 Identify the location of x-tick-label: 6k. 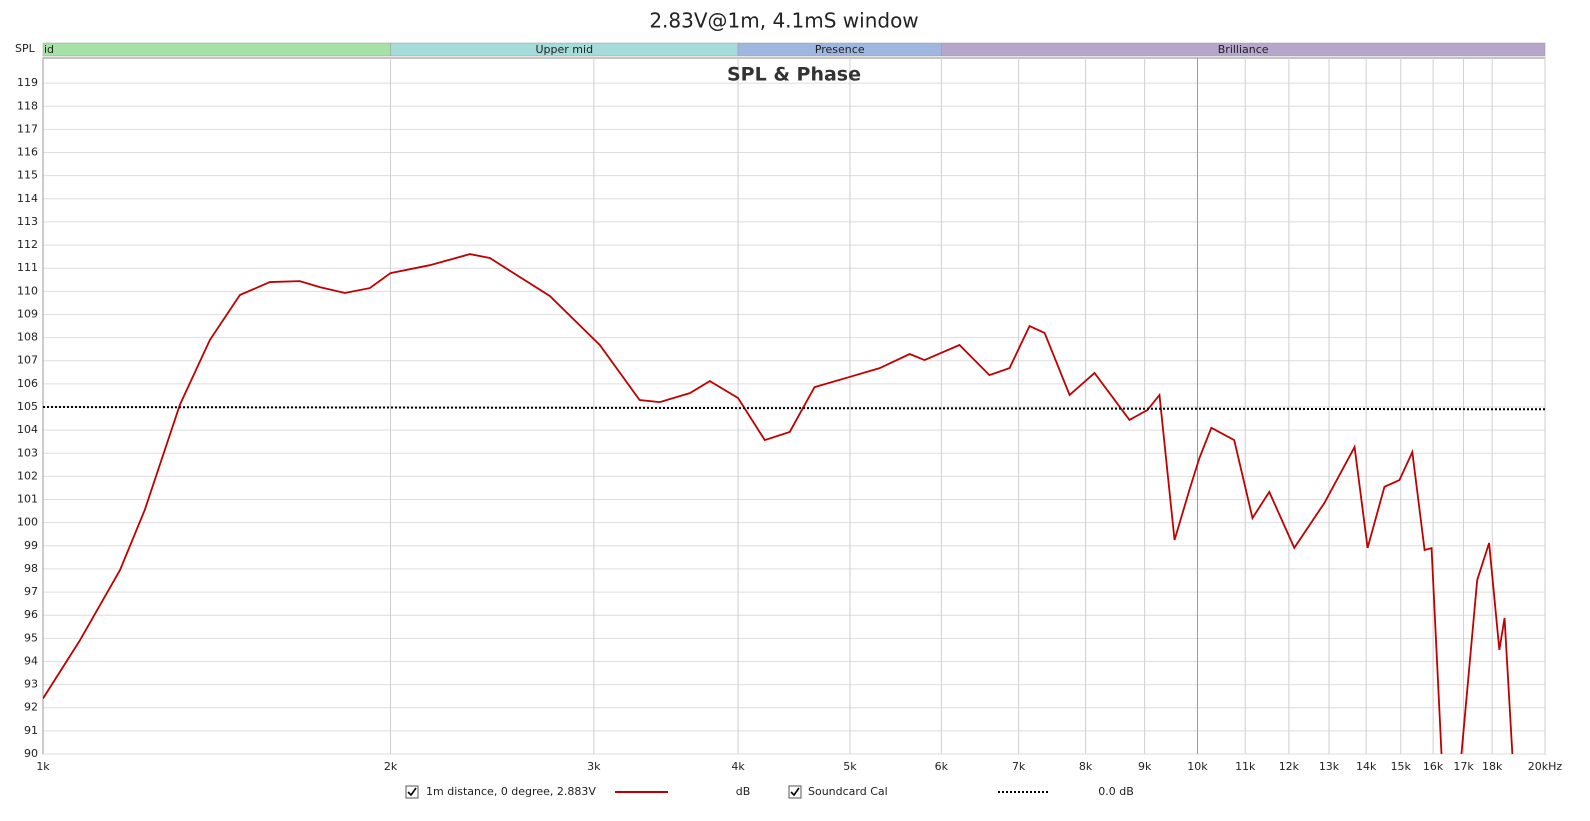
(942, 766).